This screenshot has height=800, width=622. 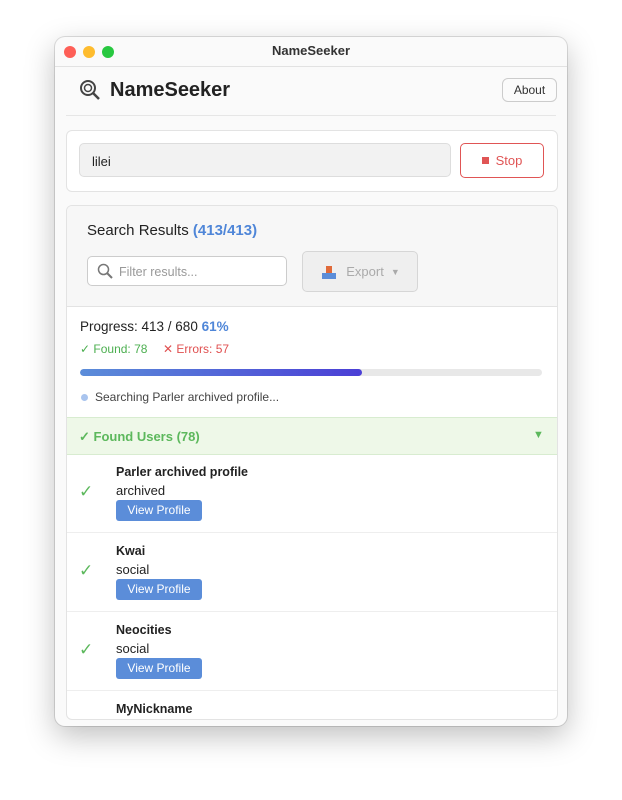 What do you see at coordinates (538, 435) in the screenshot?
I see `collapse-arrow: ▼` at bounding box center [538, 435].